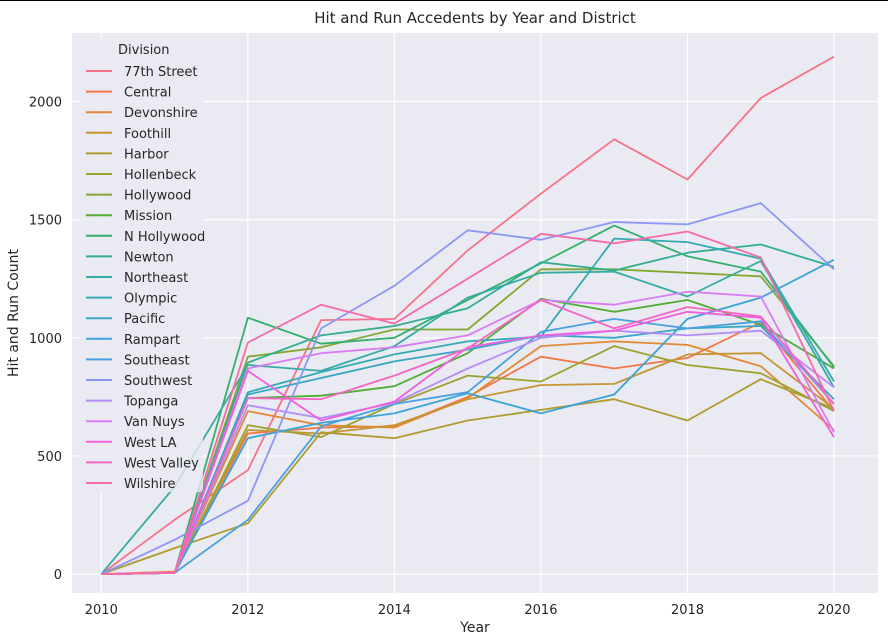 This screenshot has height=637, width=888. Describe the element at coordinates (161, 463) in the screenshot. I see `legend-label: West Valley` at that location.